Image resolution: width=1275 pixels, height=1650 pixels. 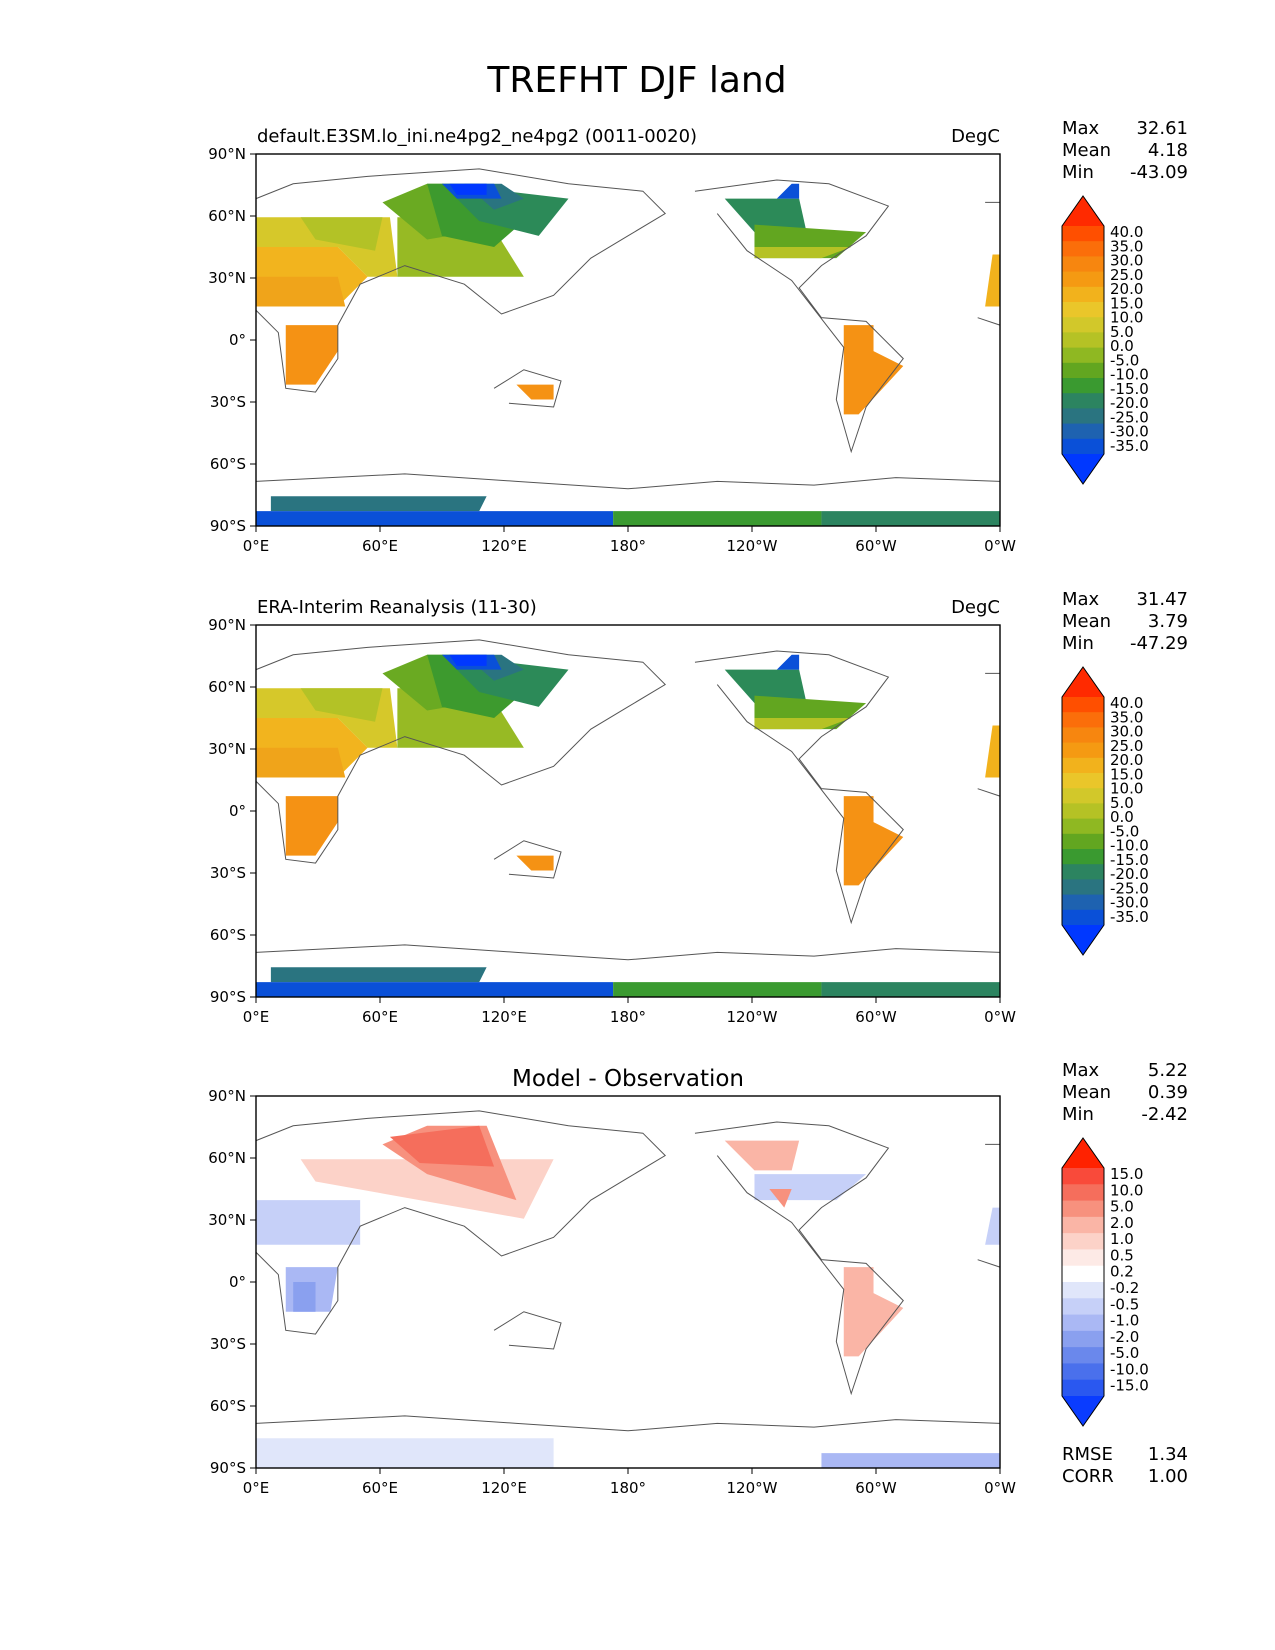 I want to click on stat-label: CORR, so click(x=1088, y=1476).